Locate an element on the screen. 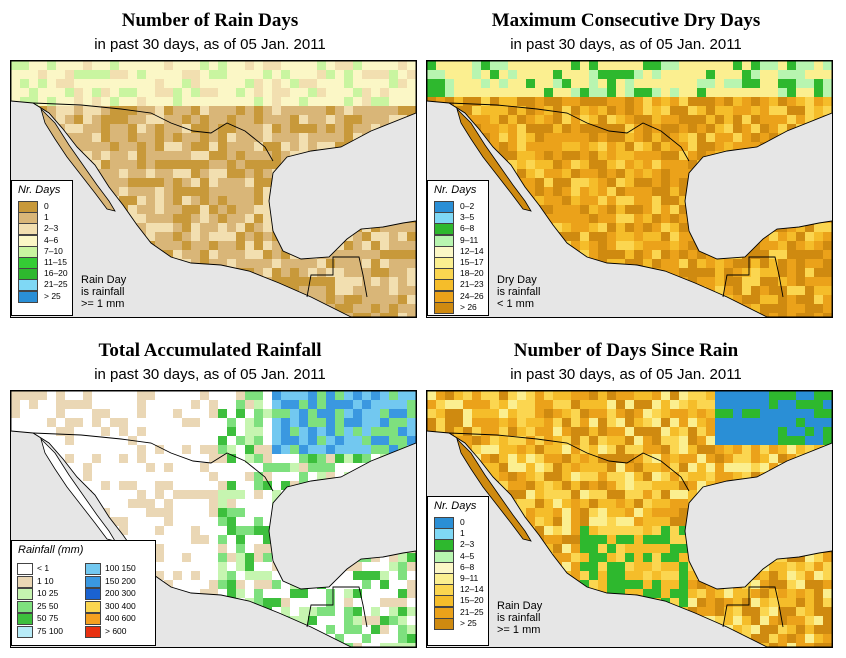 The image size is (846, 658). legend-label: 1 10 is located at coordinates (45, 580).